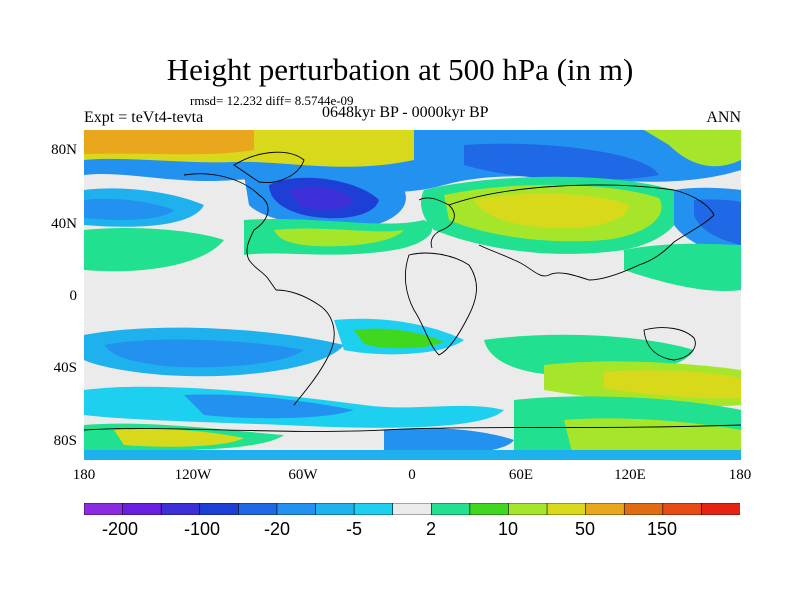 Image resolution: width=800 pixels, height=600 pixels. Describe the element at coordinates (144, 117) in the screenshot. I see `experiment-label: Expt = teVt4-tevta` at that location.